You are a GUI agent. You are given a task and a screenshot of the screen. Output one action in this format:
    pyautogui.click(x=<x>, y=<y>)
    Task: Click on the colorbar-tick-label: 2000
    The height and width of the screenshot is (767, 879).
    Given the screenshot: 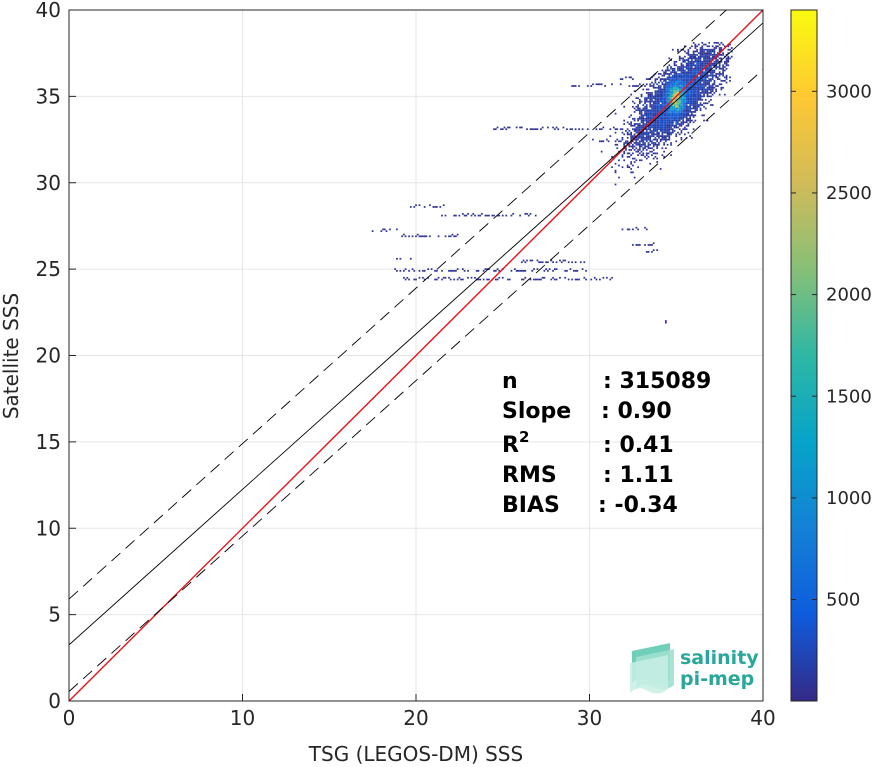 What is the action you would take?
    pyautogui.click(x=849, y=295)
    